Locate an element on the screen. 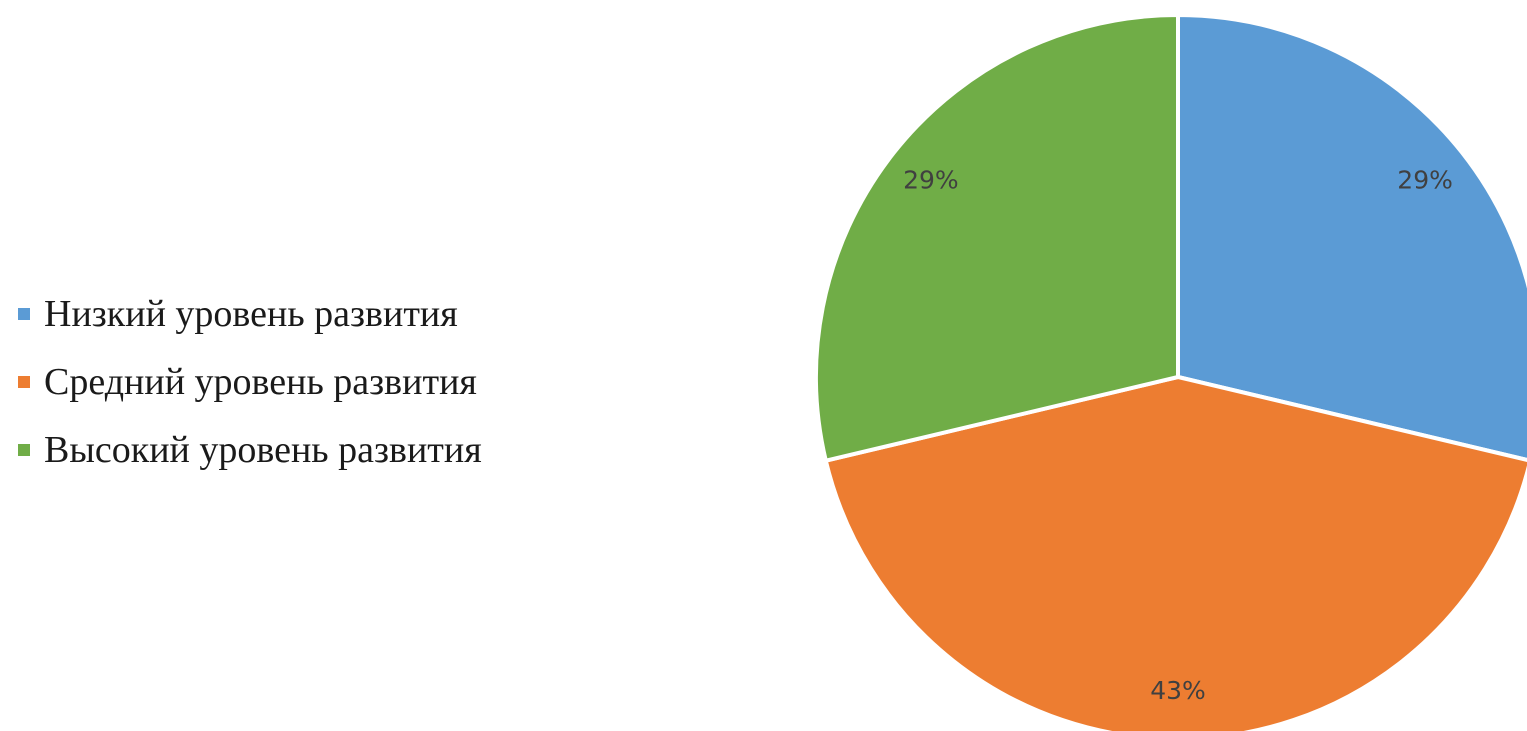 This screenshot has height=731, width=1527. pie-slice-high is located at coordinates (997, 238).